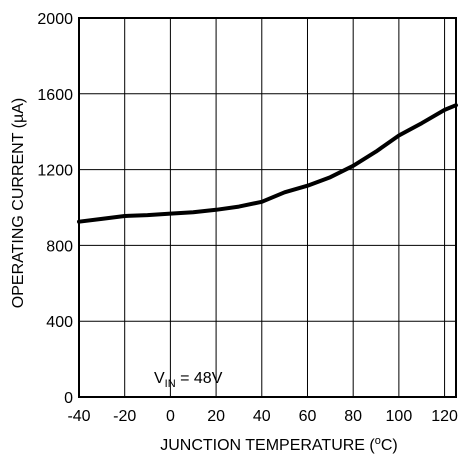  Describe the element at coordinates (55, 171) in the screenshot. I see `y-tick-label: 1200` at that location.